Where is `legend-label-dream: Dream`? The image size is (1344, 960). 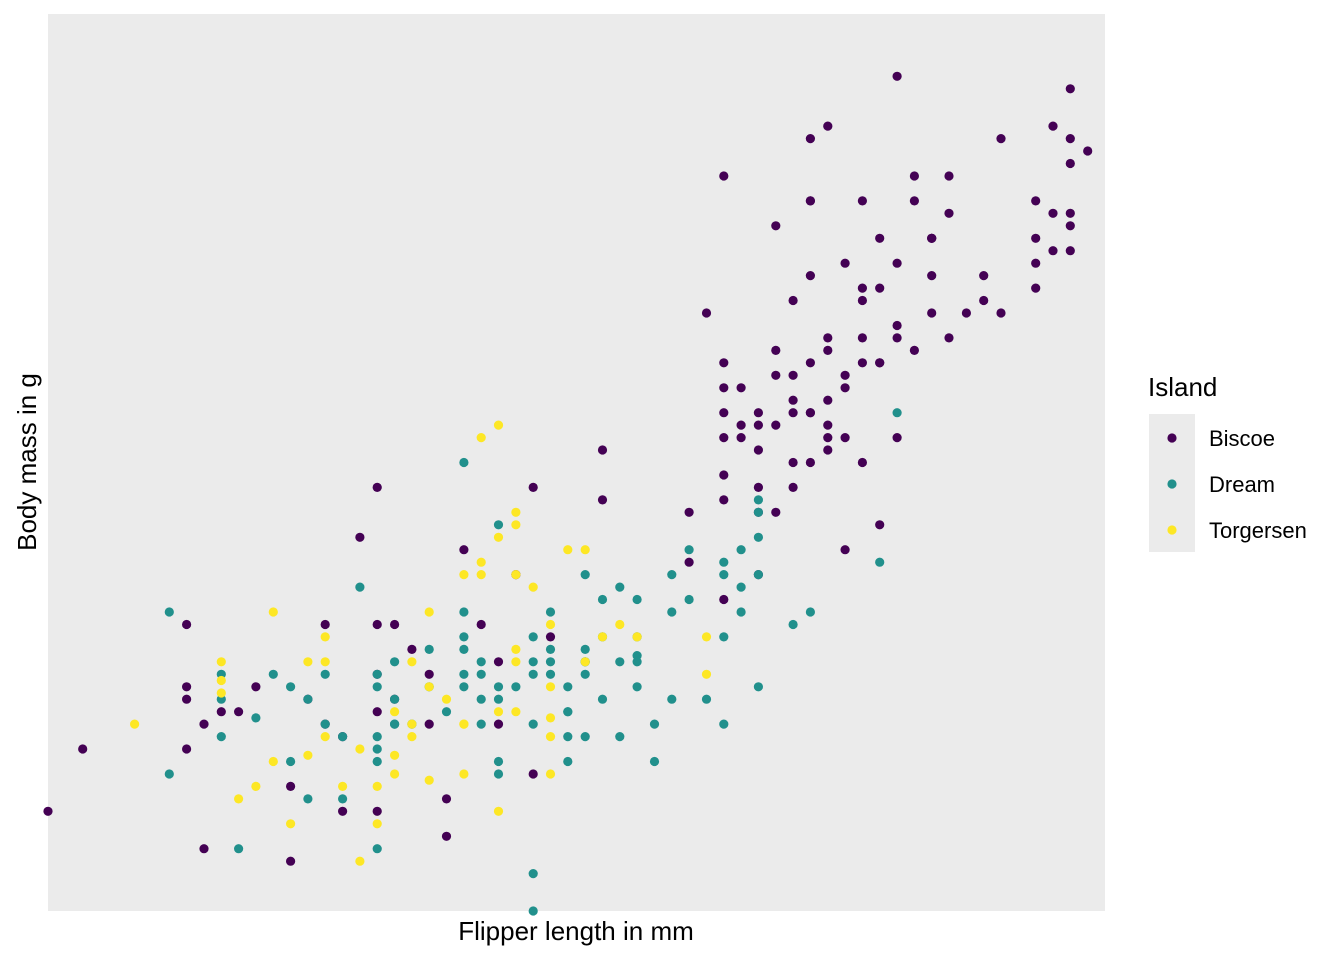 legend-label-dream: Dream is located at coordinates (1242, 484).